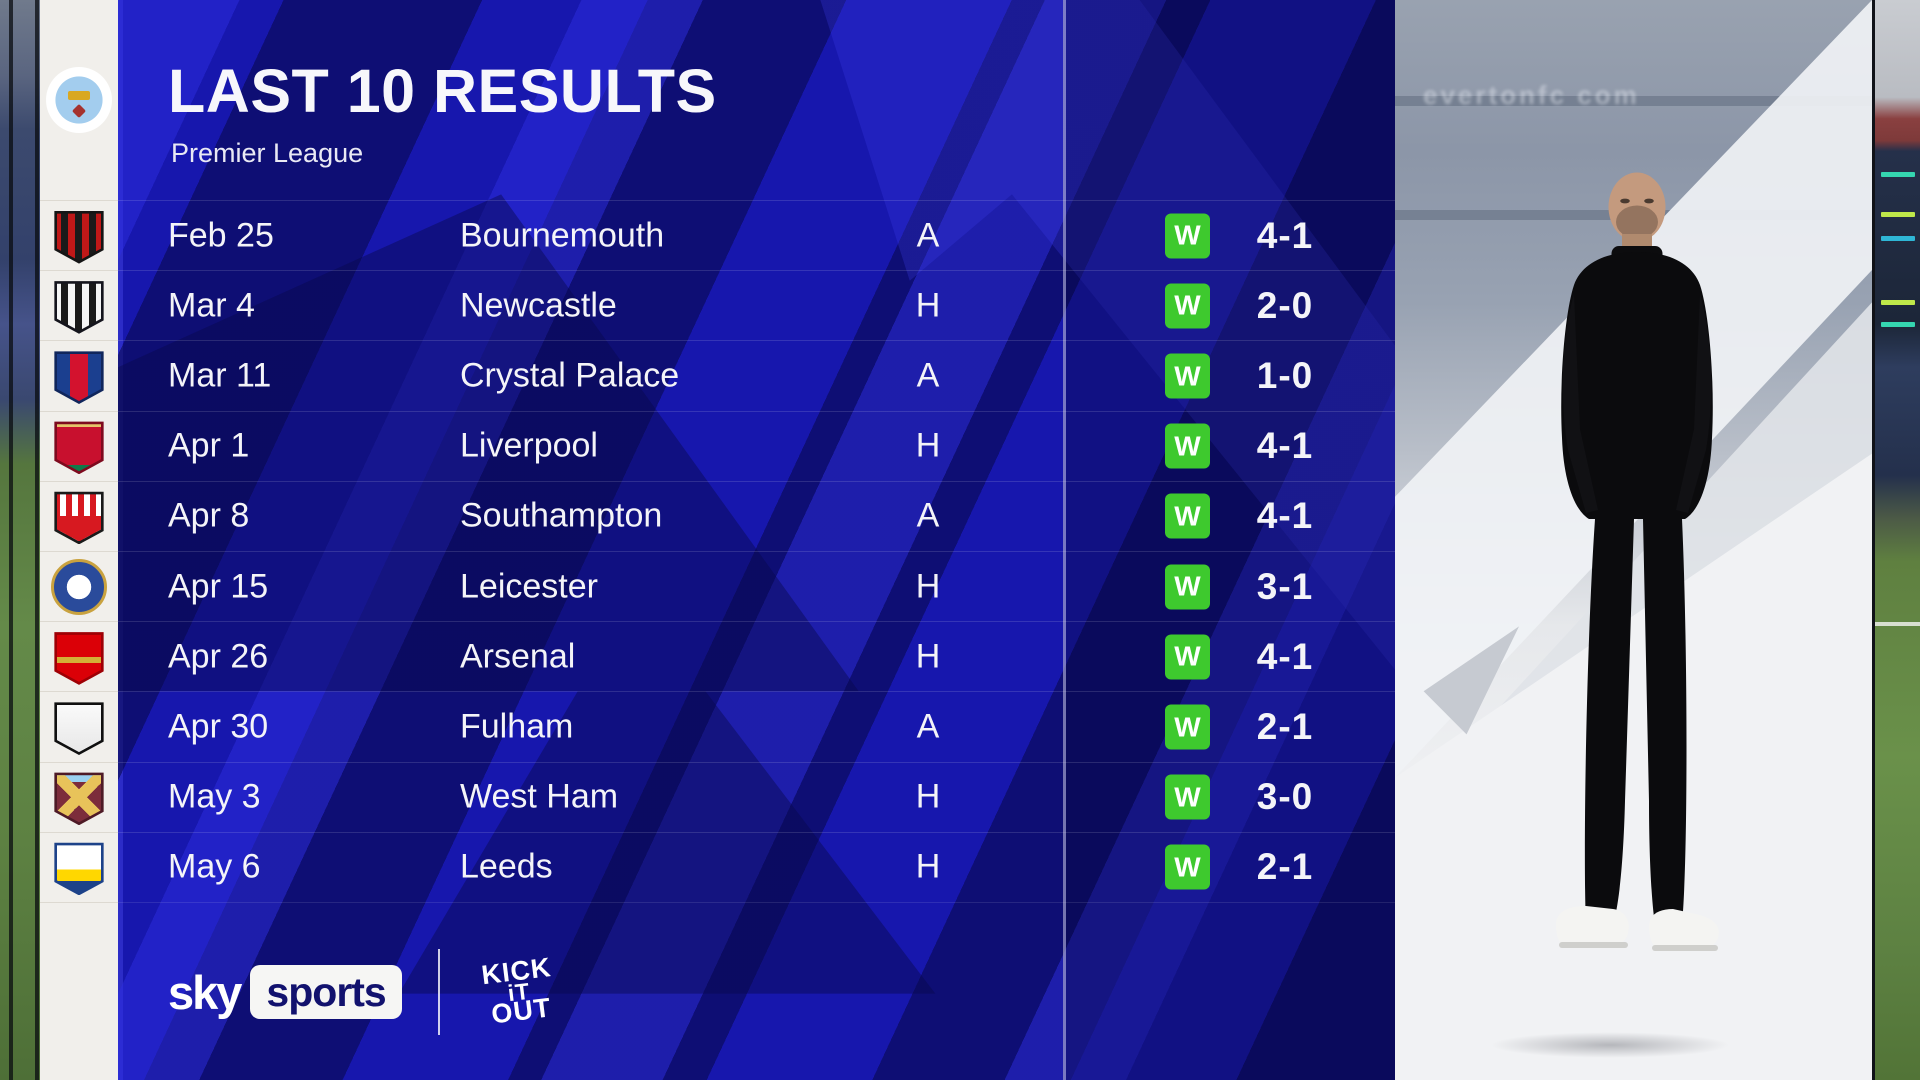 The height and width of the screenshot is (1080, 1920). Describe the element at coordinates (562, 235) in the screenshot. I see `opponent-name: Bournemouth` at that location.